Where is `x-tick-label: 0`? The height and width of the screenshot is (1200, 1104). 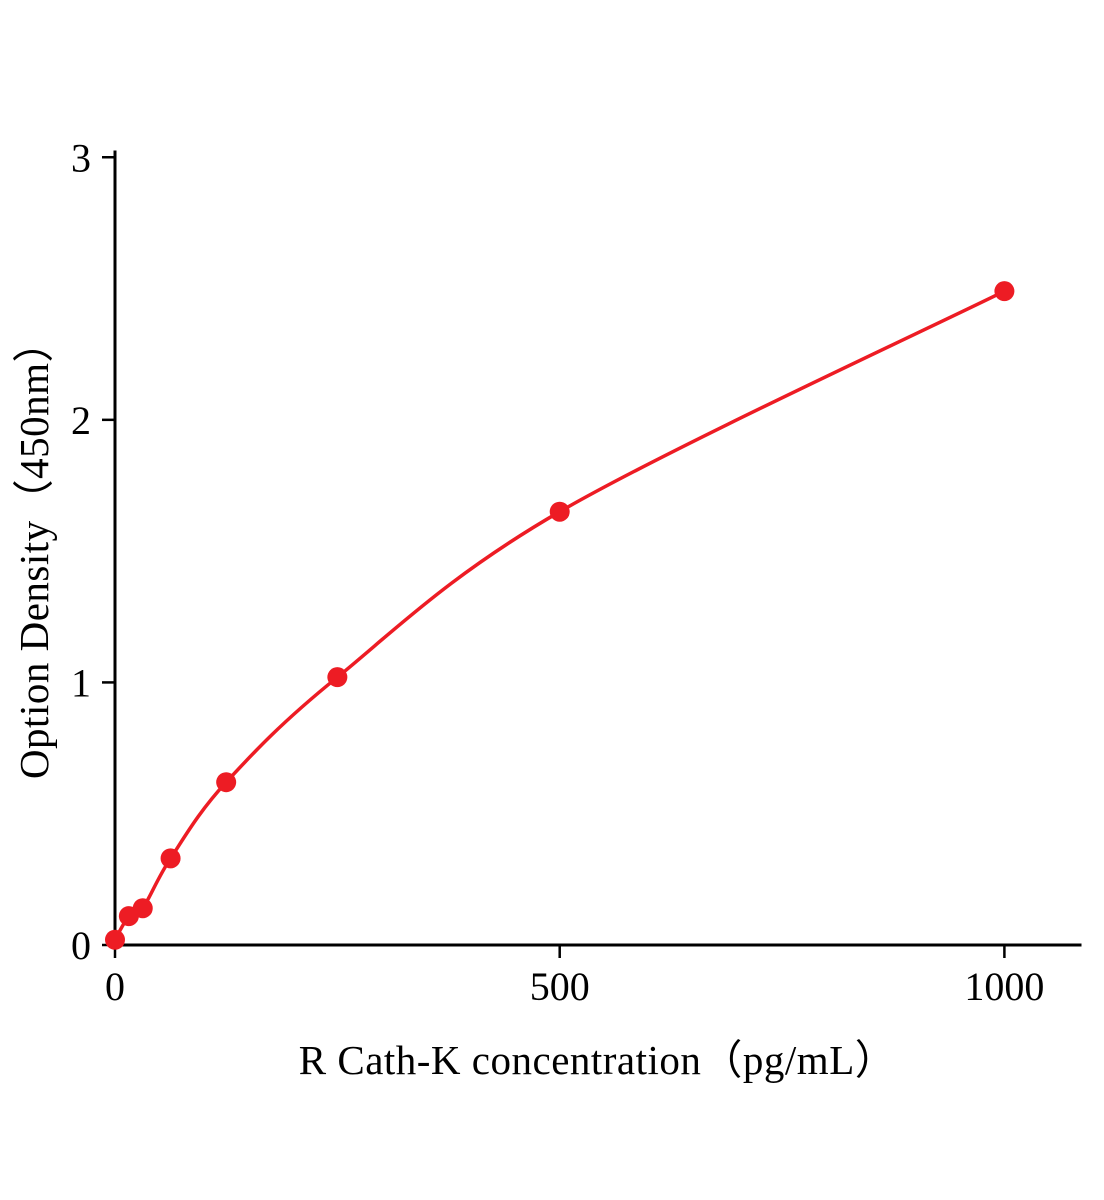 x-tick-label: 0 is located at coordinates (115, 986).